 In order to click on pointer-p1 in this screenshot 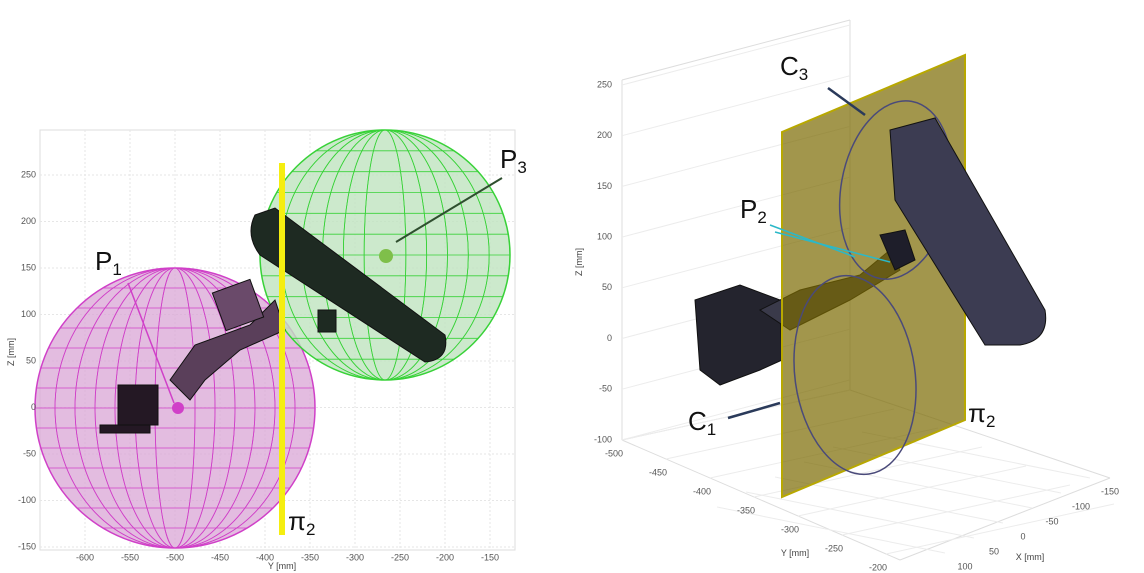, I will do `click(151, 343)`.